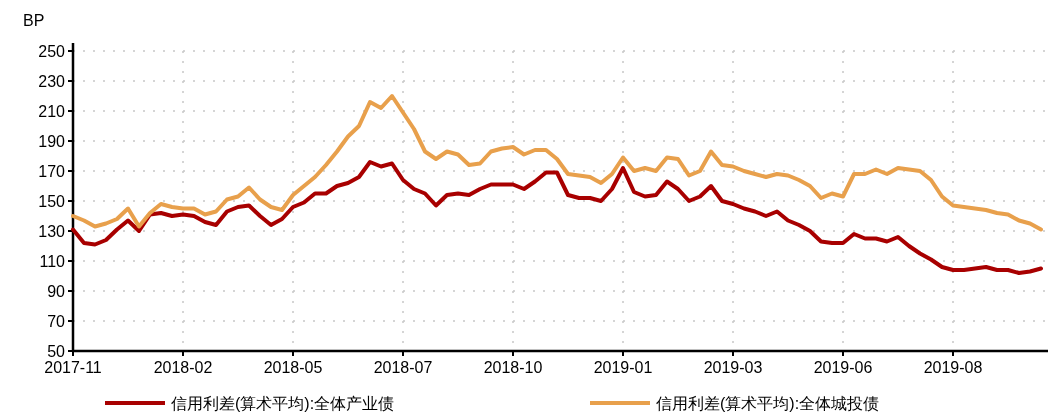 This screenshot has height=419, width=1050. I want to click on y-tick-label: 90, so click(56, 291).